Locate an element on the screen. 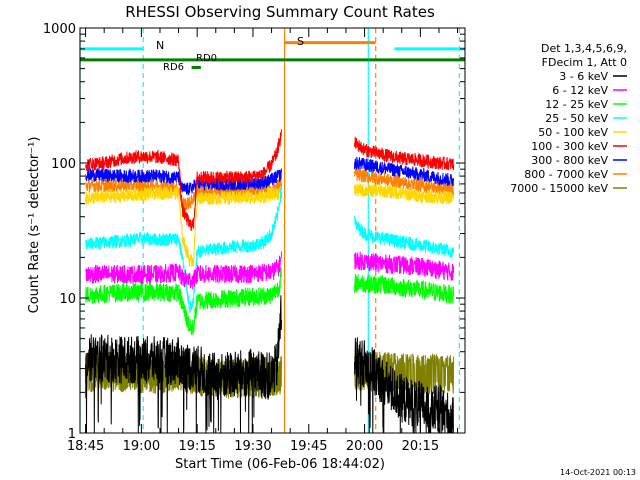 The image size is (640, 480). render-timestamp: 14-Oct-2021 00:13 is located at coordinates (598, 472).